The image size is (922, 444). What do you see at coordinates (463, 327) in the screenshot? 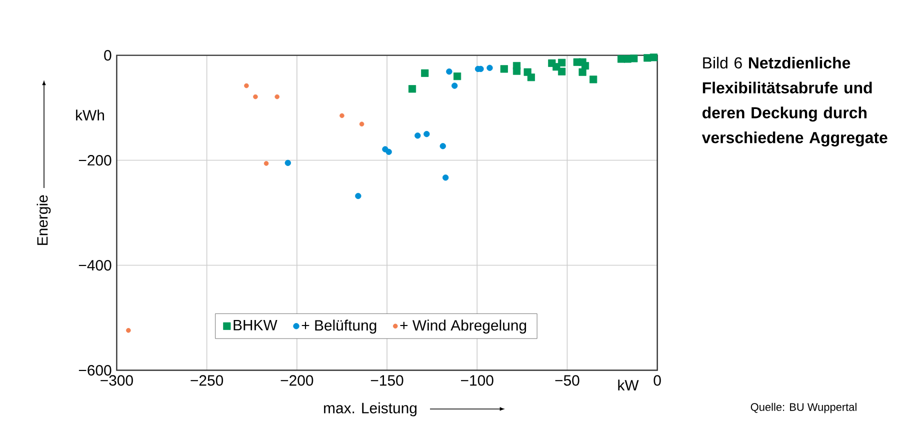
I see `legend-label: + Wind Abregelung` at bounding box center [463, 327].